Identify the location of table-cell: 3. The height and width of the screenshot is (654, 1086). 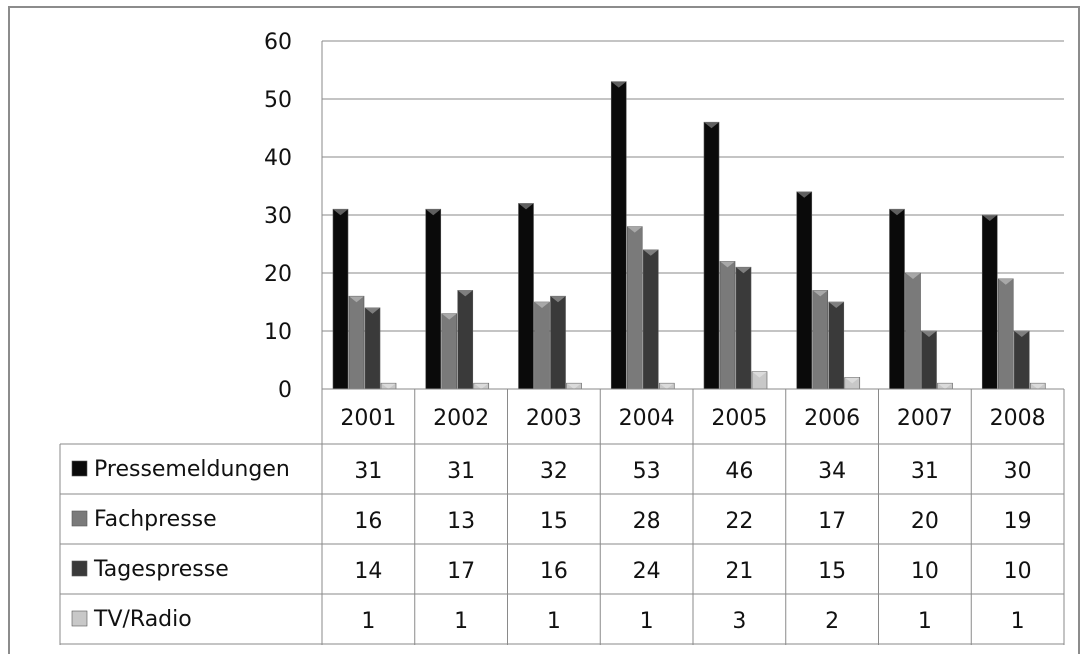
(739, 621).